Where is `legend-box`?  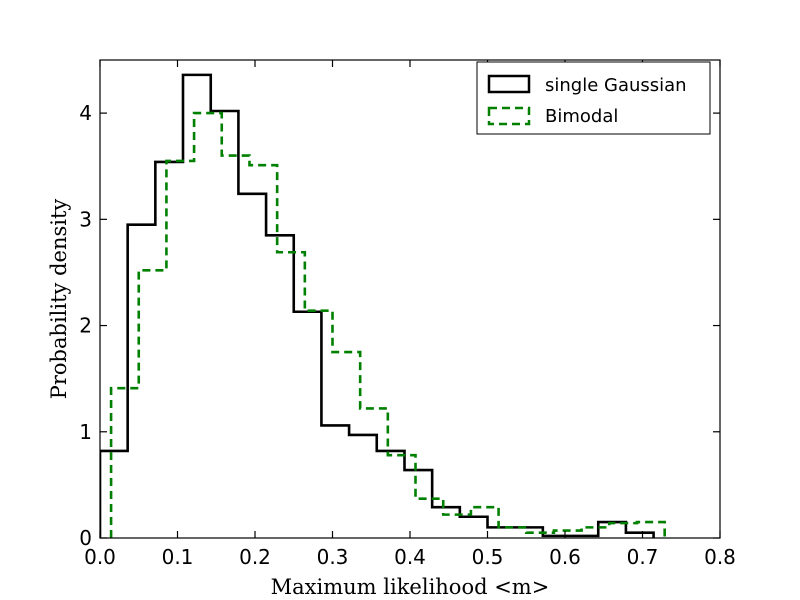 legend-box is located at coordinates (593, 98).